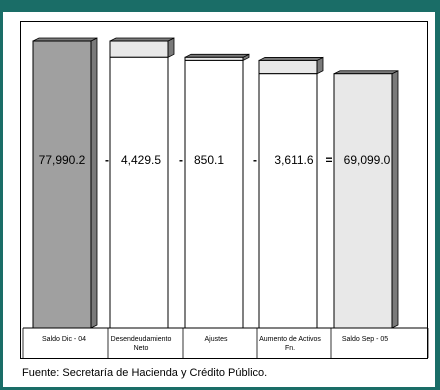 This screenshot has width=440, height=390. Describe the element at coordinates (214, 194) in the screenshot. I see `bar-2-base` at that location.